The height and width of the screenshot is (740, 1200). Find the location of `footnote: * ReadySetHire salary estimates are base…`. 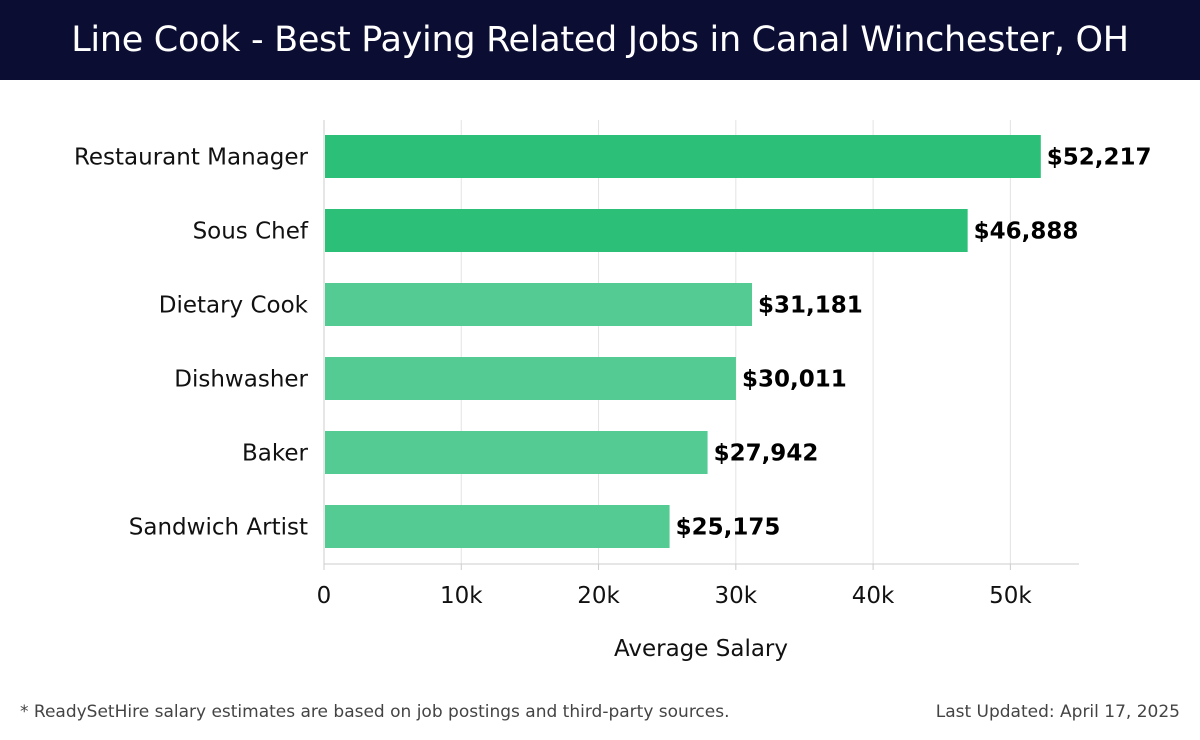

footnote: * ReadySetHire salary estimates are base… is located at coordinates (375, 712).